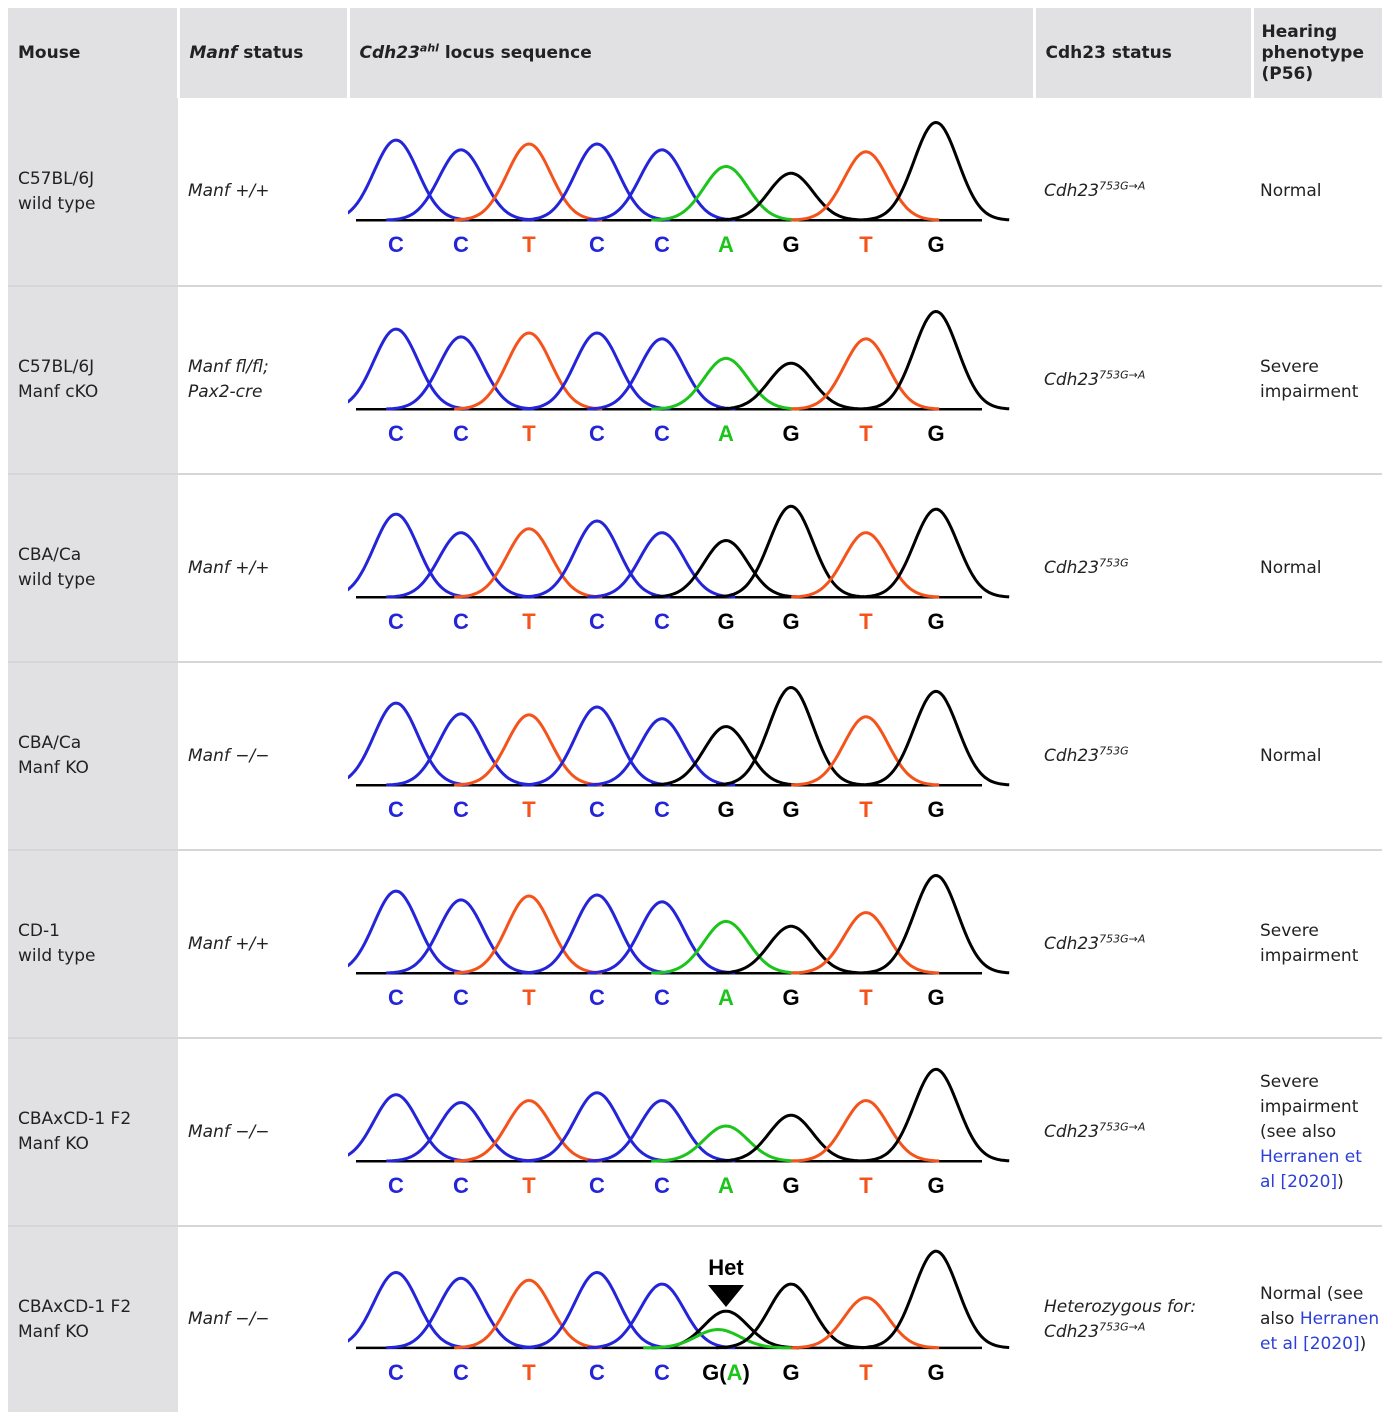  Describe the element at coordinates (263, 379) in the screenshot. I see `manf-status-cell: Manf fl/fl; Pax2-cre` at that location.